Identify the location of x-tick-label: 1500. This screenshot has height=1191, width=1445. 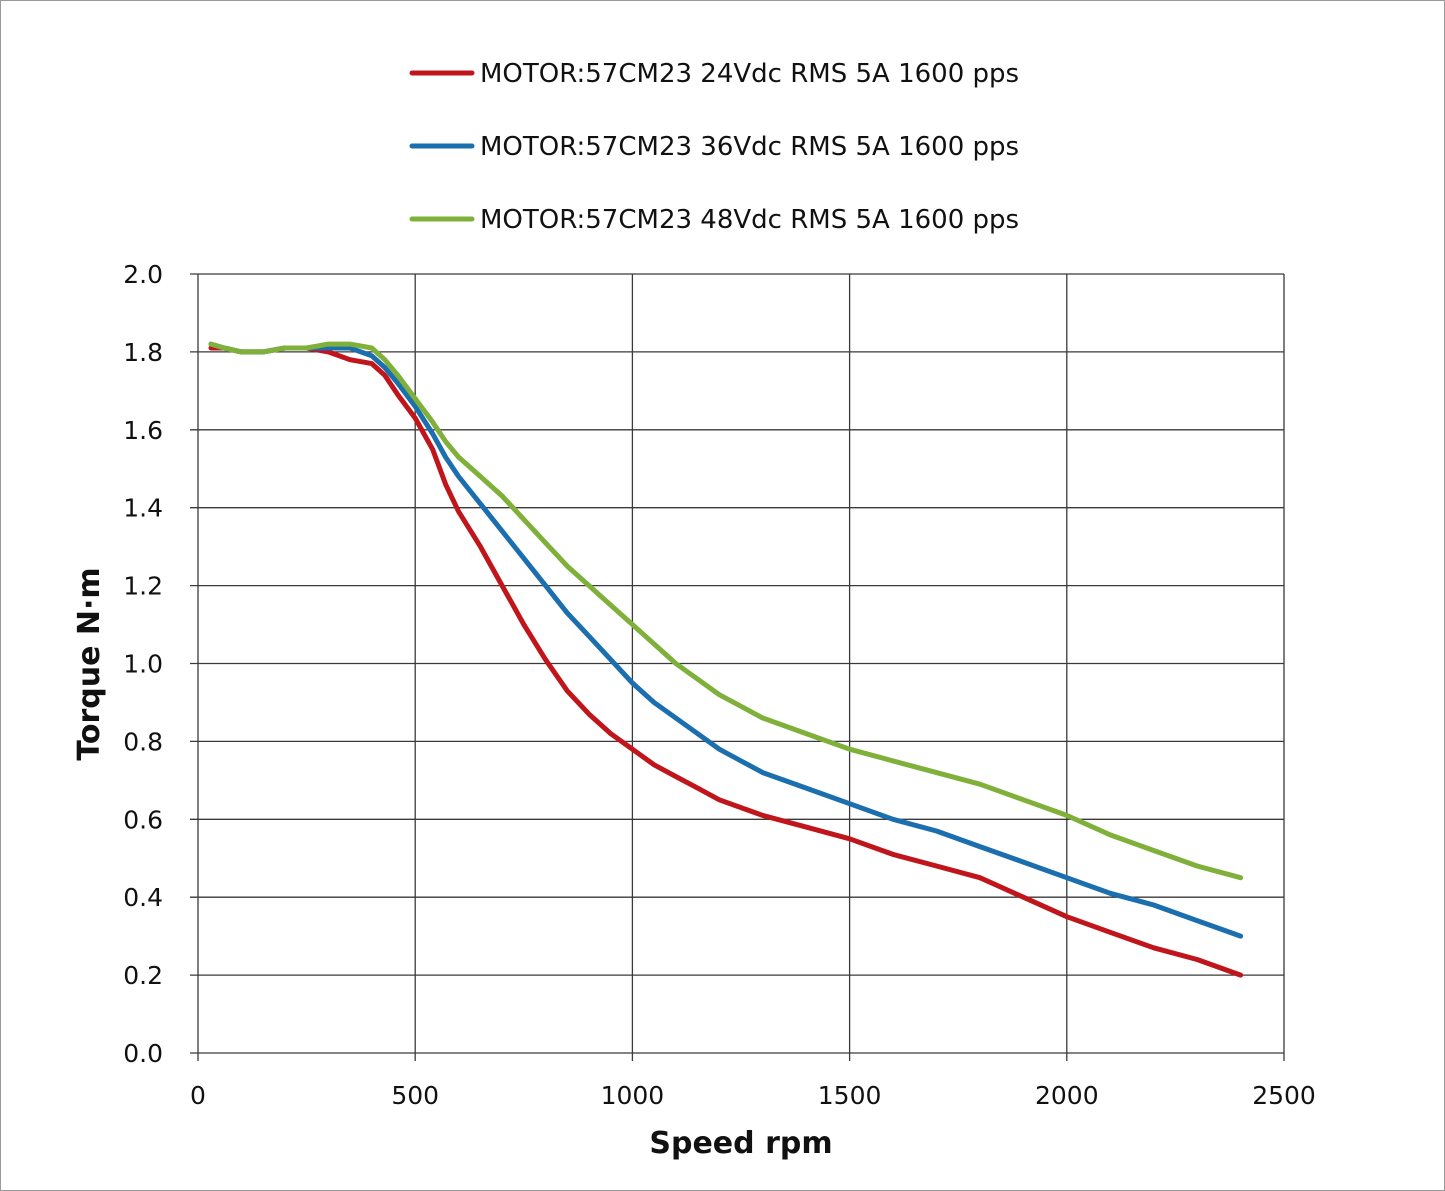
(850, 1095).